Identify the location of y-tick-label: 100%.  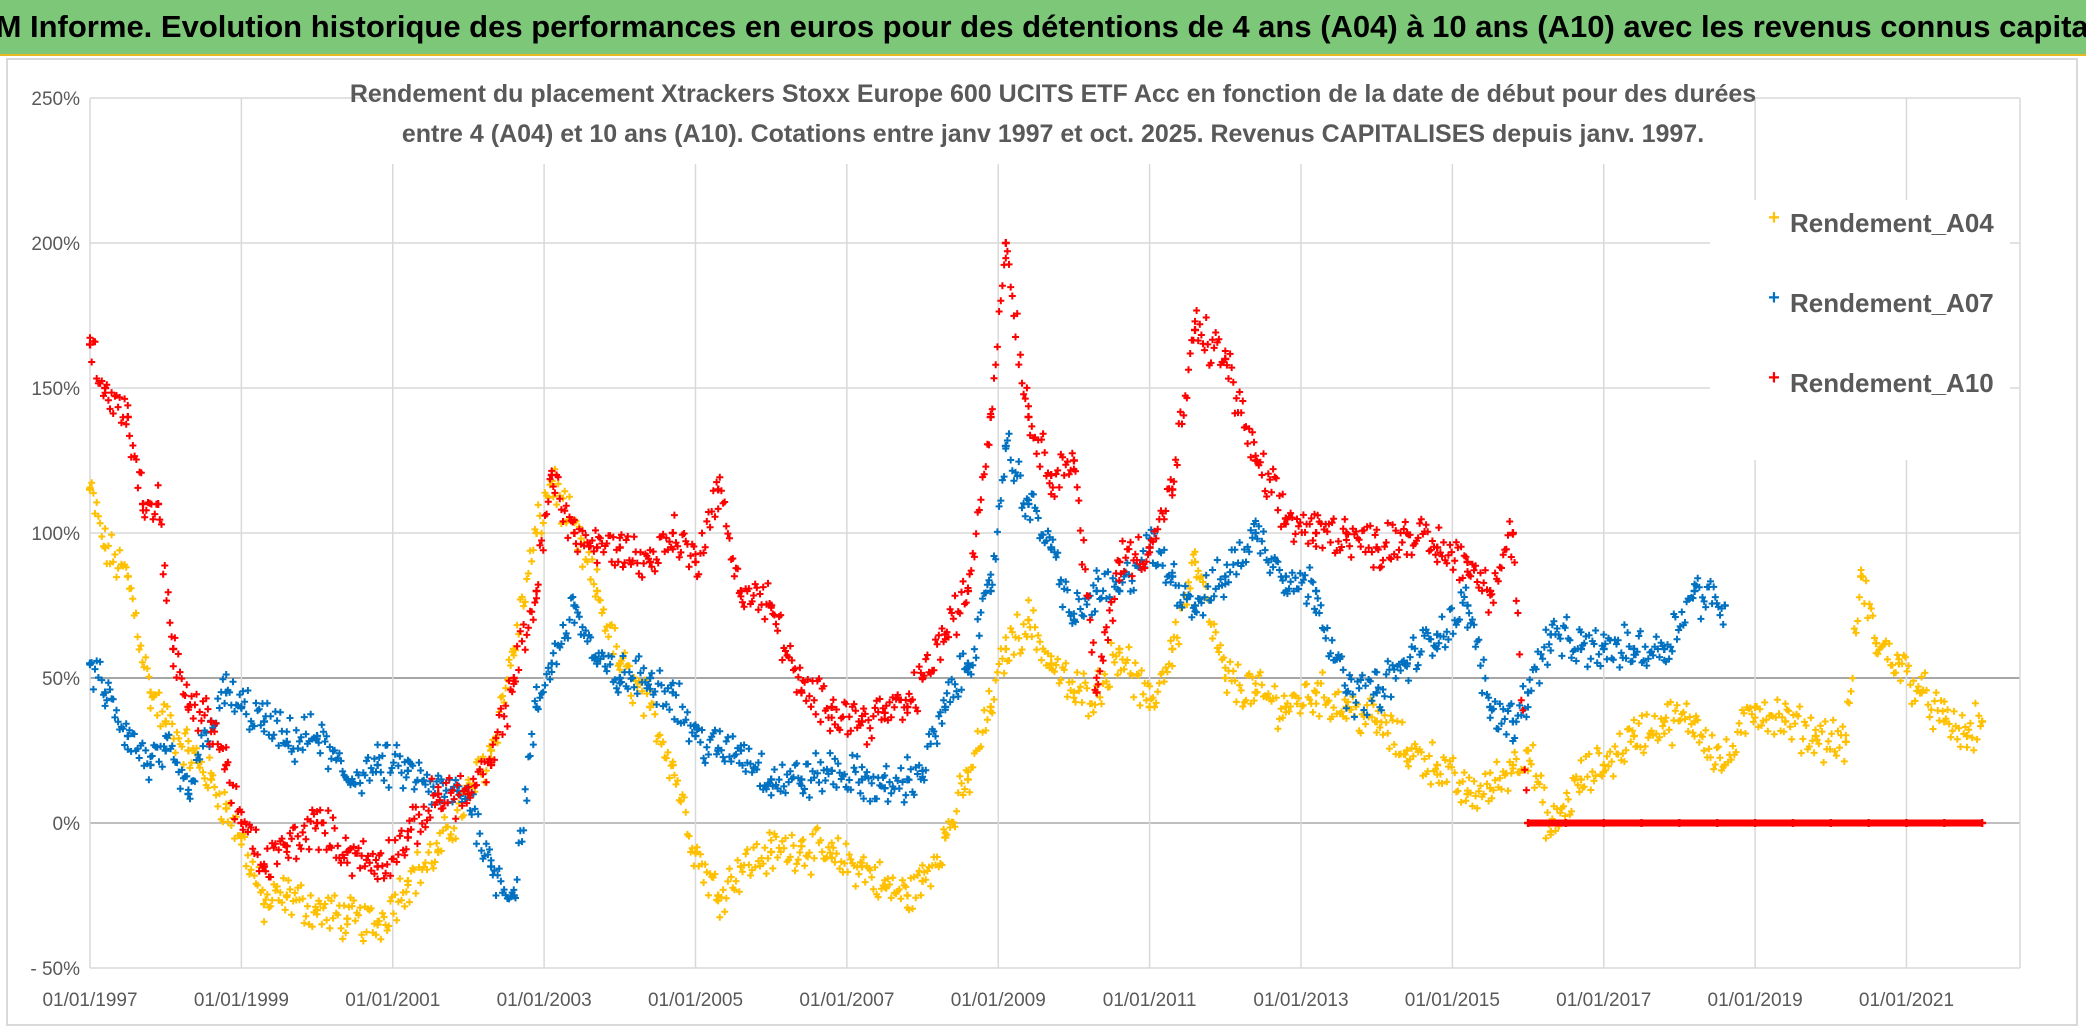
(55, 534).